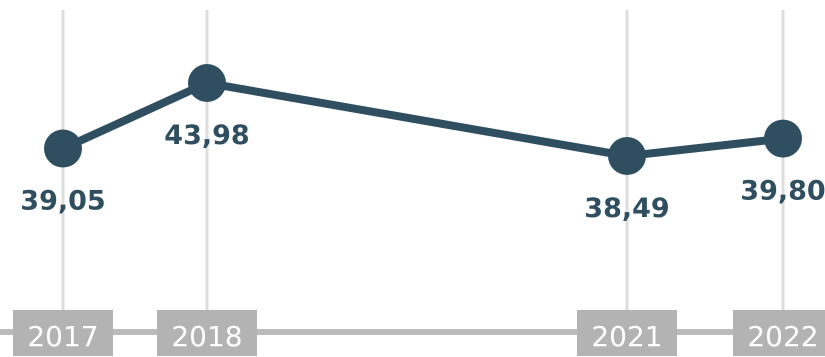  Describe the element at coordinates (783, 138) in the screenshot. I see `data-point-2022` at that location.